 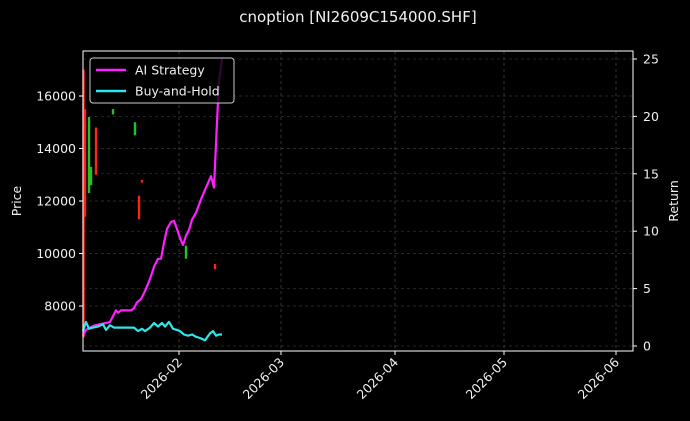 What do you see at coordinates (60, 306) in the screenshot?
I see `left-tick-label: 8000` at bounding box center [60, 306].